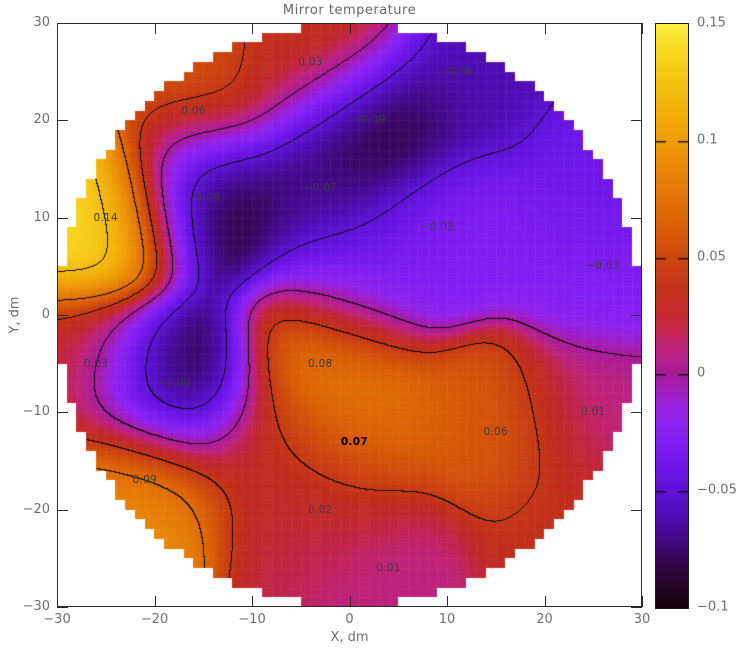  I want to click on colorbar-tick-label: 0.05, so click(711, 257).